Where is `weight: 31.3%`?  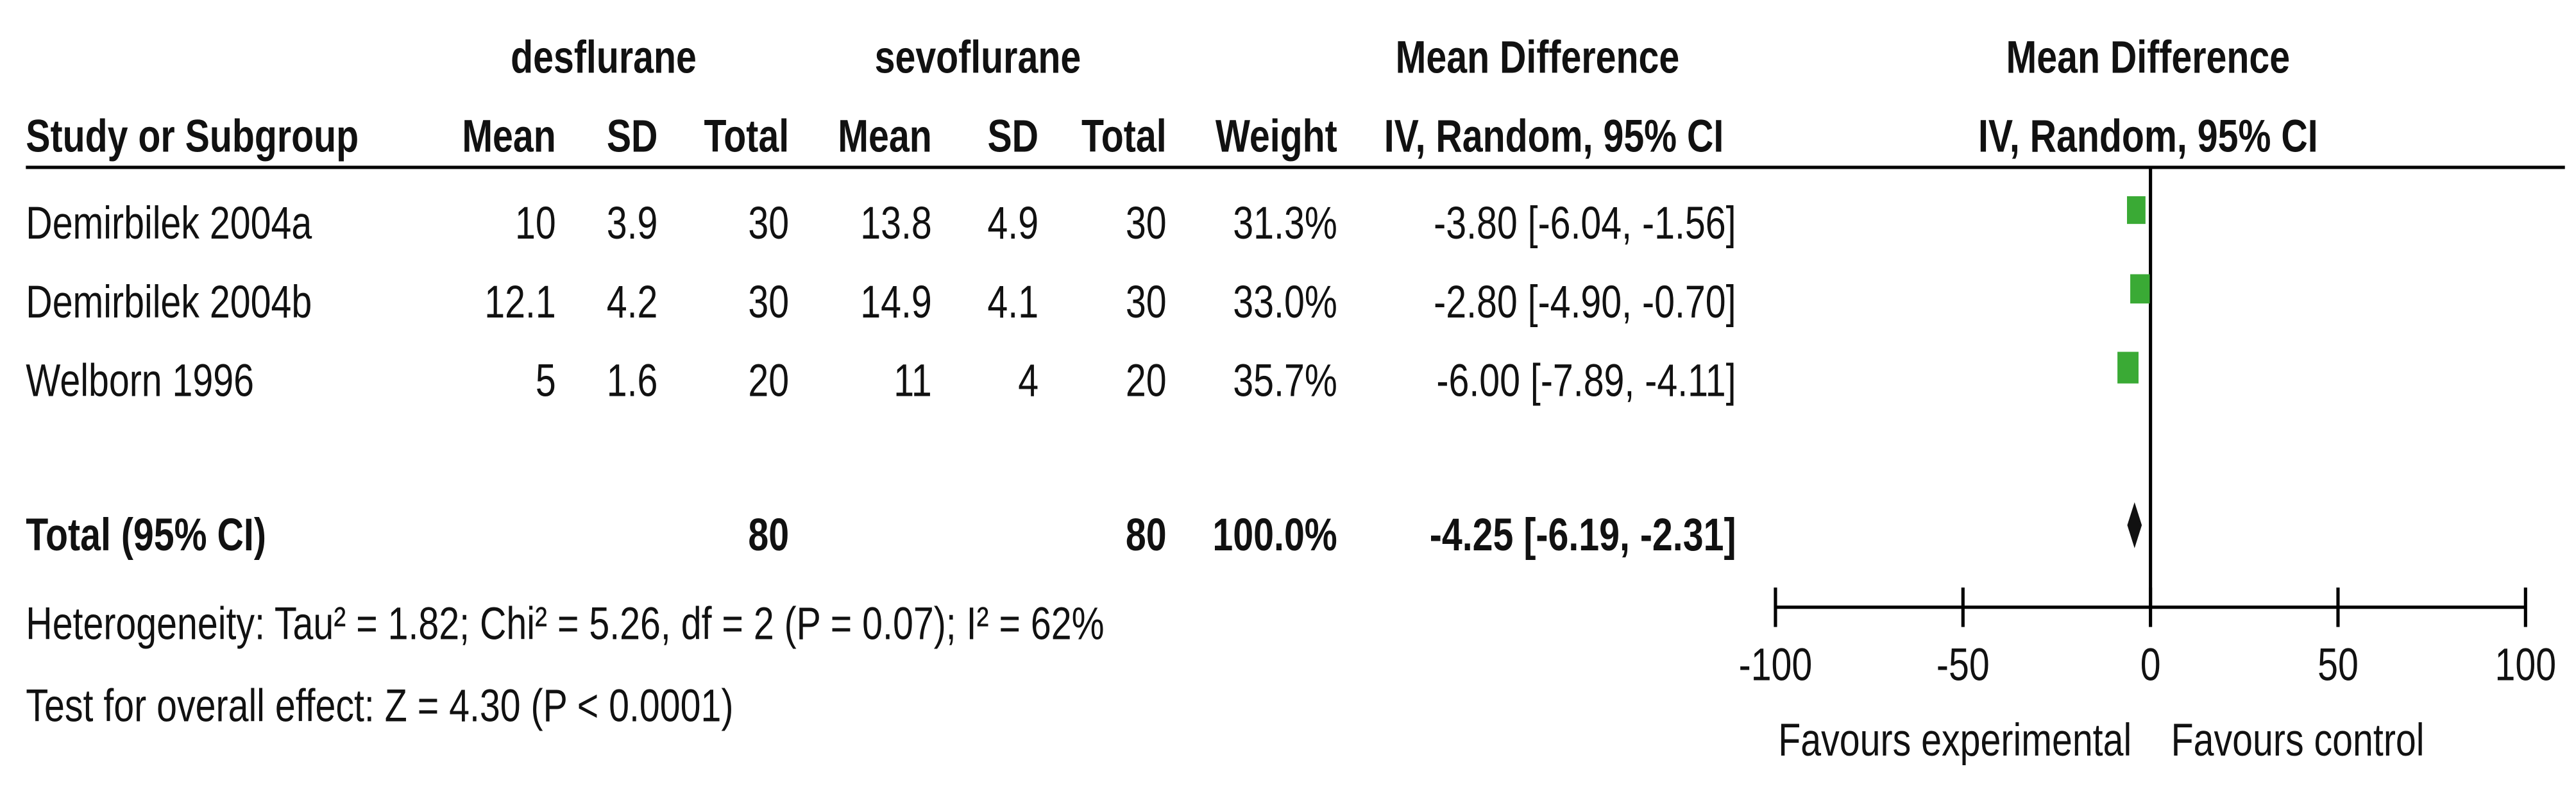
weight: 31.3% is located at coordinates (1285, 223).